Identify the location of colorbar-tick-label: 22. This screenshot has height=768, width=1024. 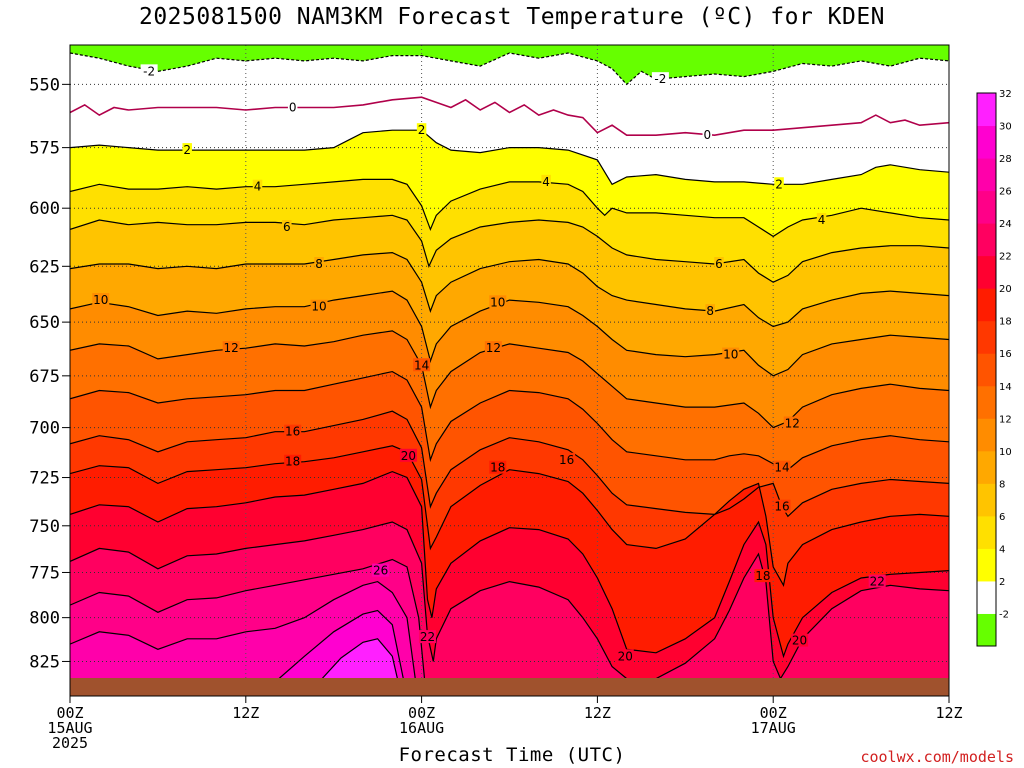
(1005, 257).